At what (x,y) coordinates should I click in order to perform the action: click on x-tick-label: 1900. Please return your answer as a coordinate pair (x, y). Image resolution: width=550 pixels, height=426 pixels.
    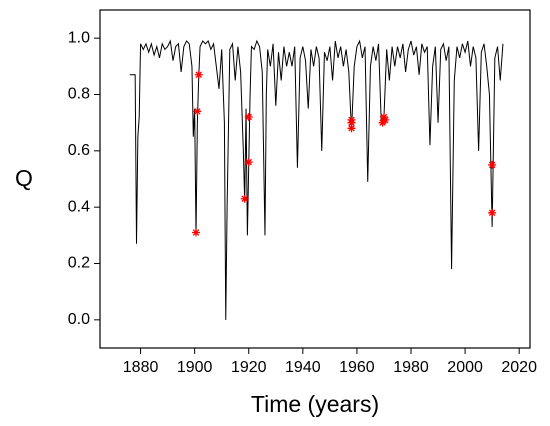
    Looking at the image, I should click on (195, 367).